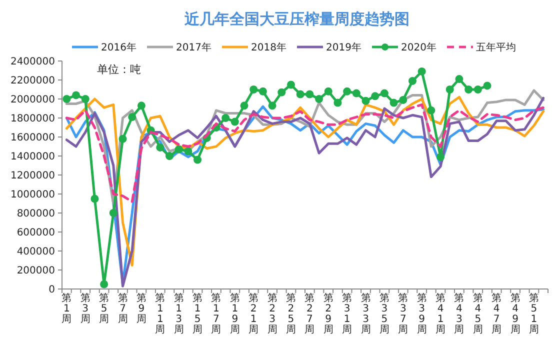 This screenshot has width=554, height=340. What do you see at coordinates (32, 62) in the screenshot?
I see `y-tick-label: 2400000` at bounding box center [32, 62].